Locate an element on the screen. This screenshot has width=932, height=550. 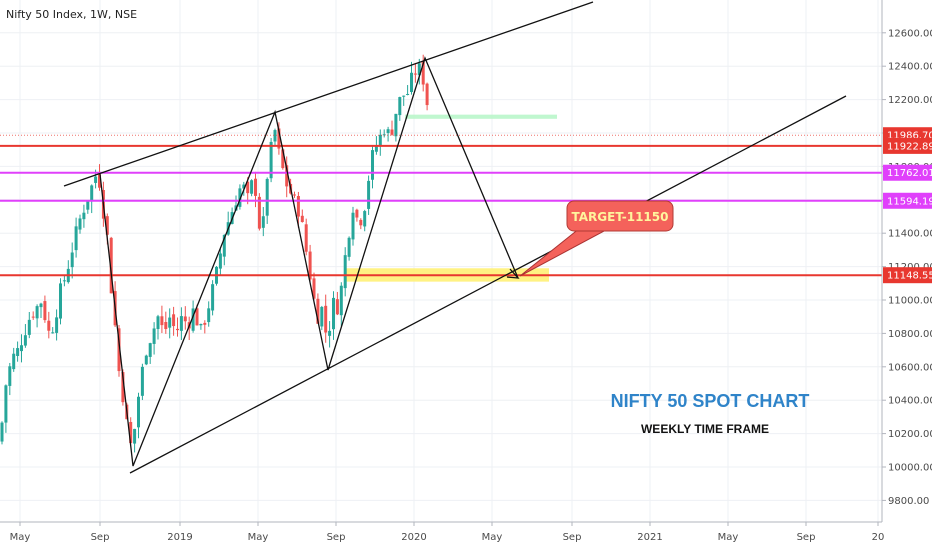
price-tick-label: 10400.00 is located at coordinates (910, 401).